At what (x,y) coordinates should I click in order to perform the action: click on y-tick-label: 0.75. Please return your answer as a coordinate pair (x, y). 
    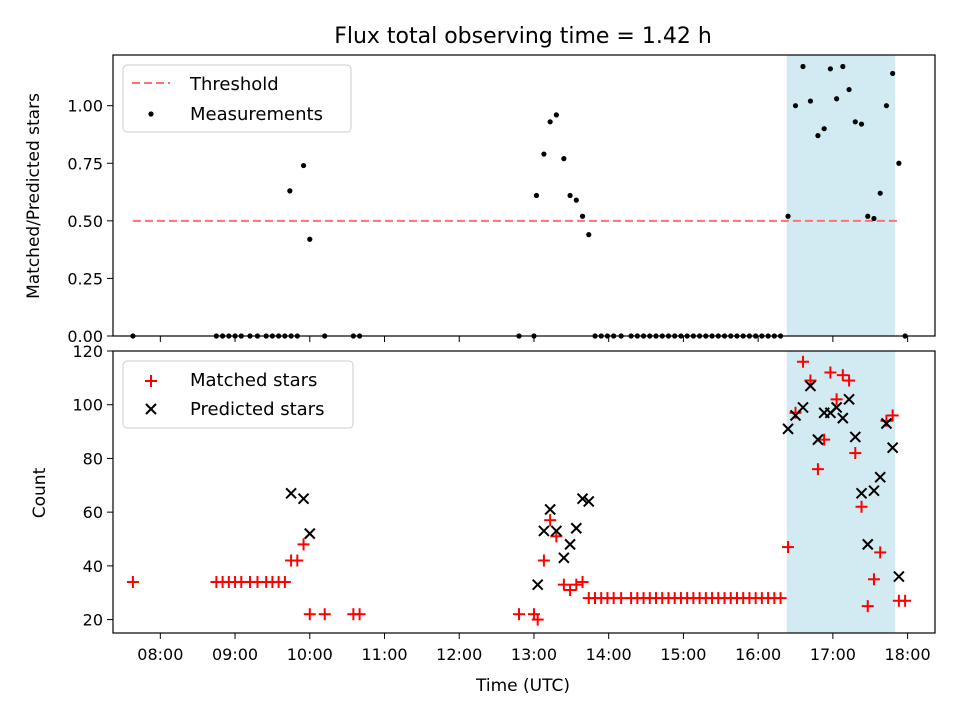
    Looking at the image, I should click on (85, 163).